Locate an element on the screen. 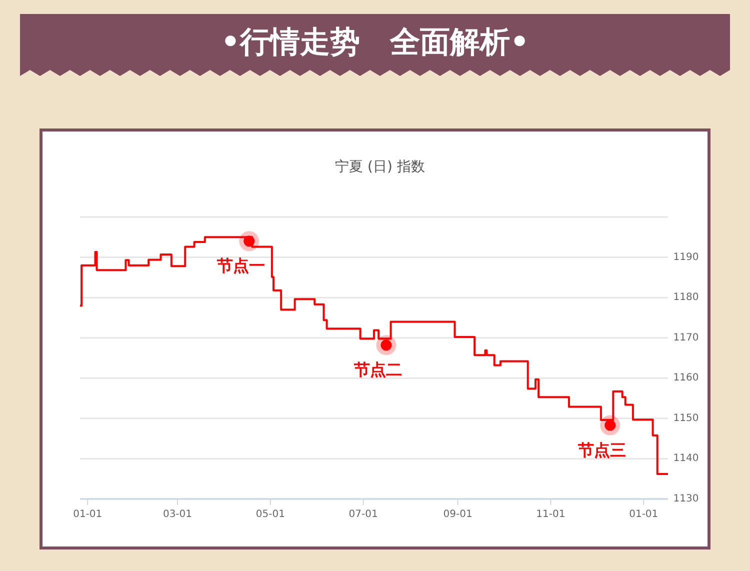  y-tick-label: 1150 is located at coordinates (686, 418).